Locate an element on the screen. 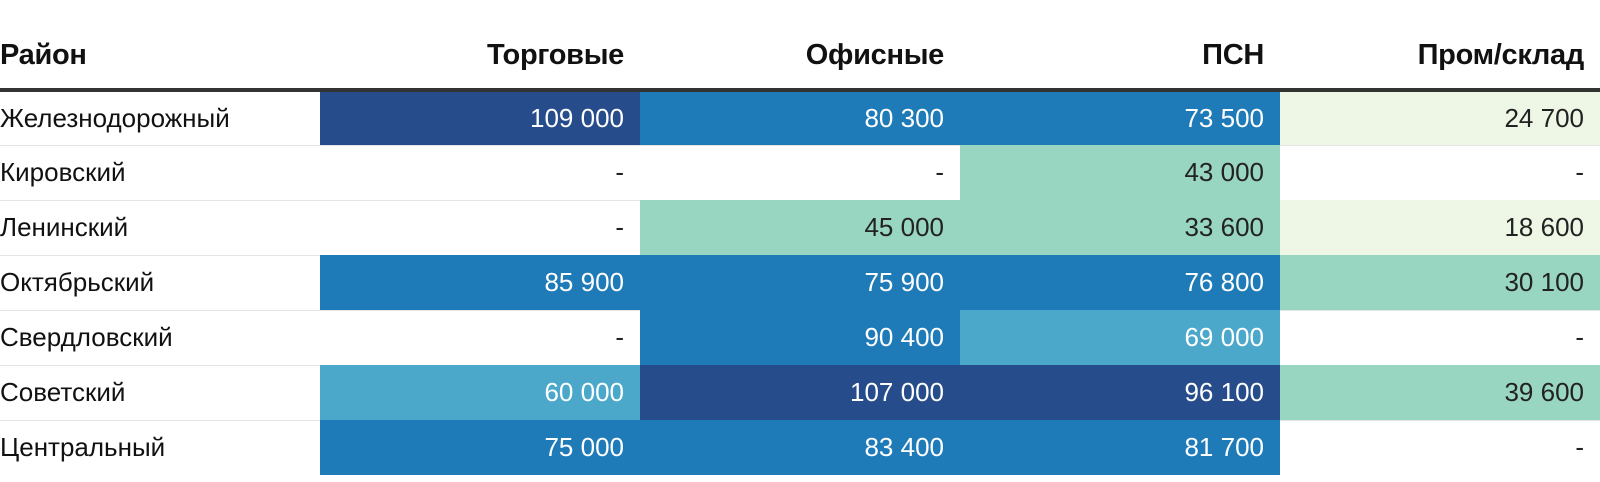 This screenshot has height=482, width=1600. heatmap-cell-industrial: 24 700 is located at coordinates (1440, 117).